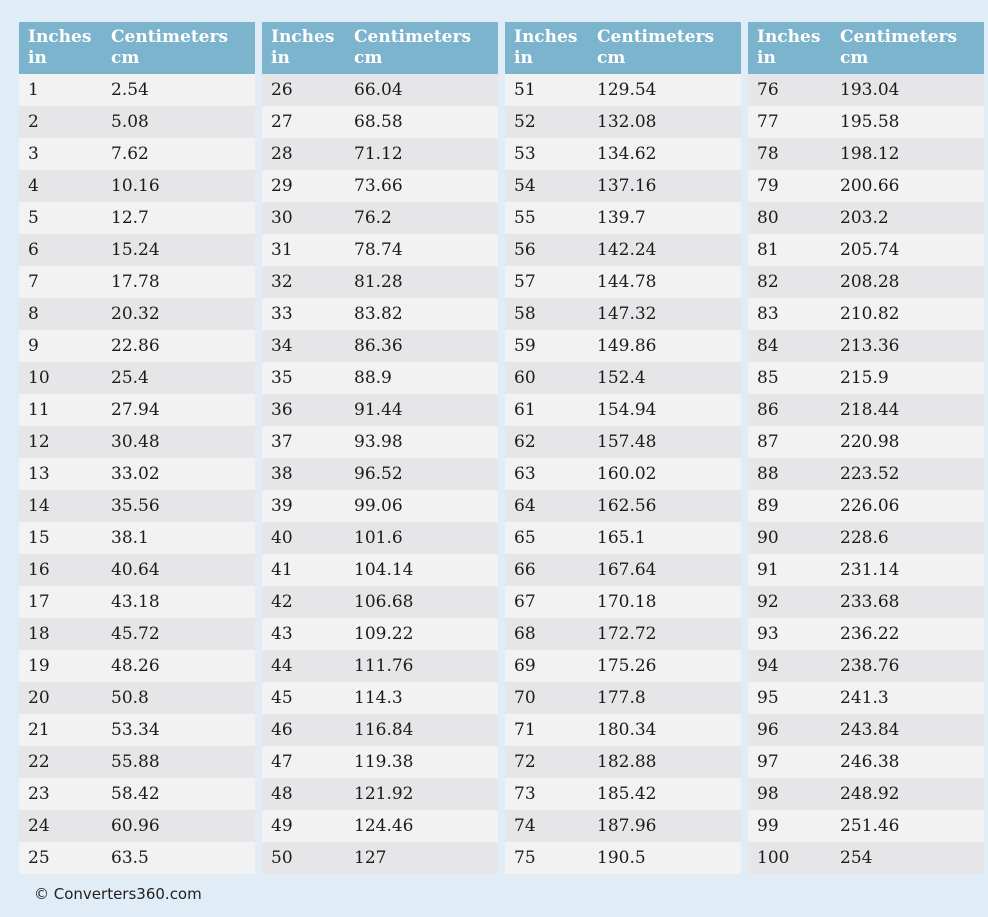 This screenshot has width=988, height=917. What do you see at coordinates (525, 602) in the screenshot?
I see `inches-cell: 67` at bounding box center [525, 602].